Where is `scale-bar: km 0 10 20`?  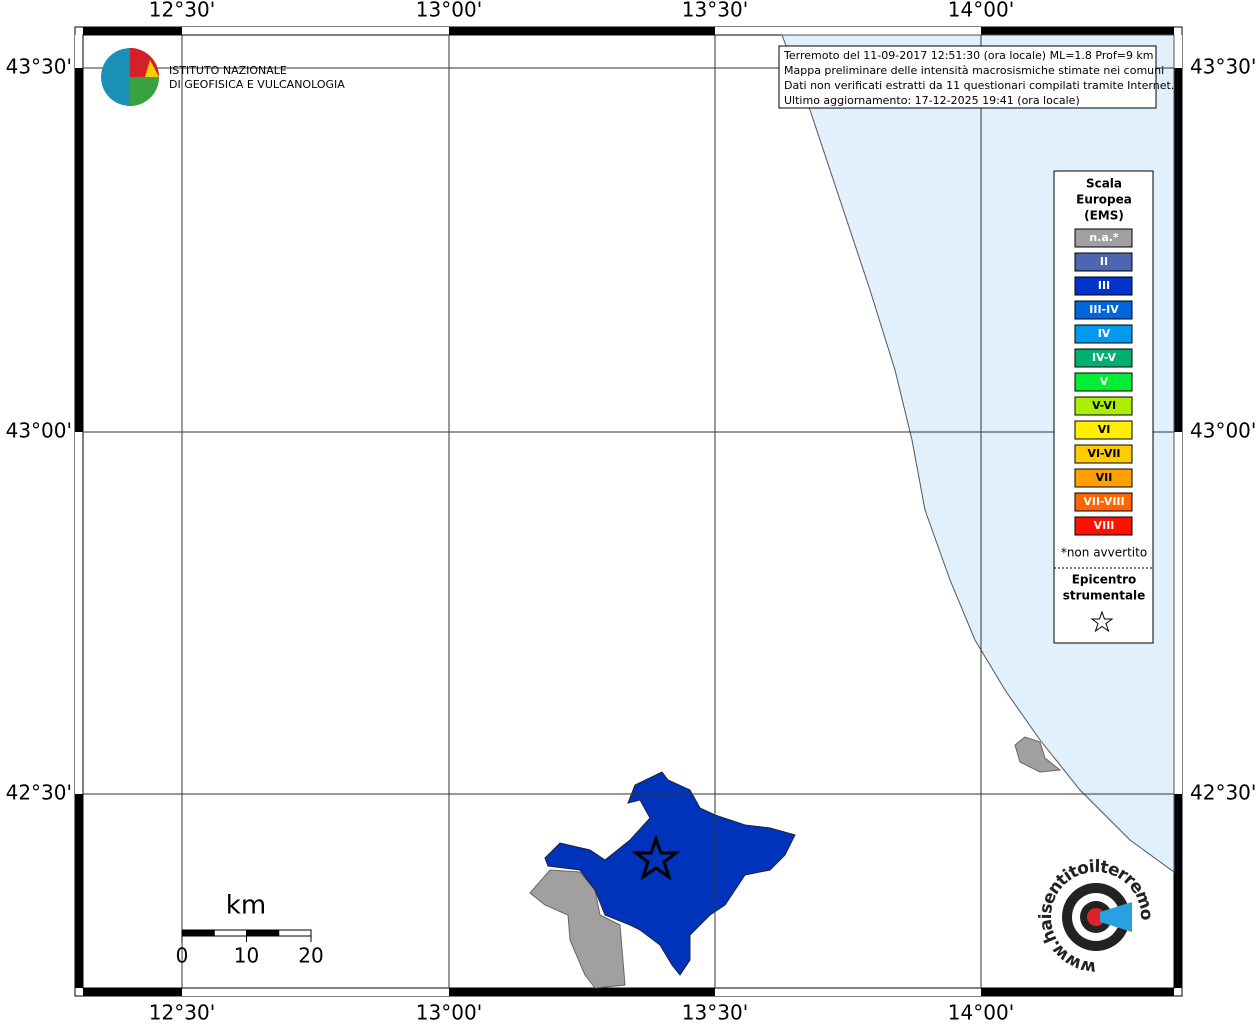 scale-bar: km 0 10 20 is located at coordinates (250, 929).